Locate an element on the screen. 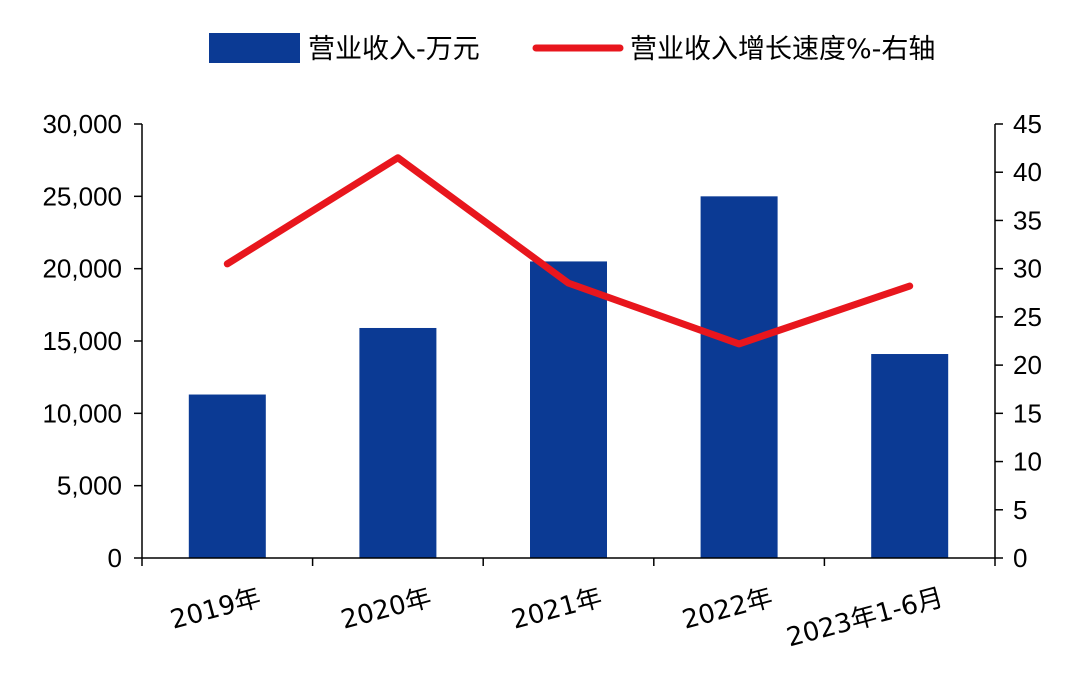  y-right-tick-label: 35 is located at coordinates (1027, 220).